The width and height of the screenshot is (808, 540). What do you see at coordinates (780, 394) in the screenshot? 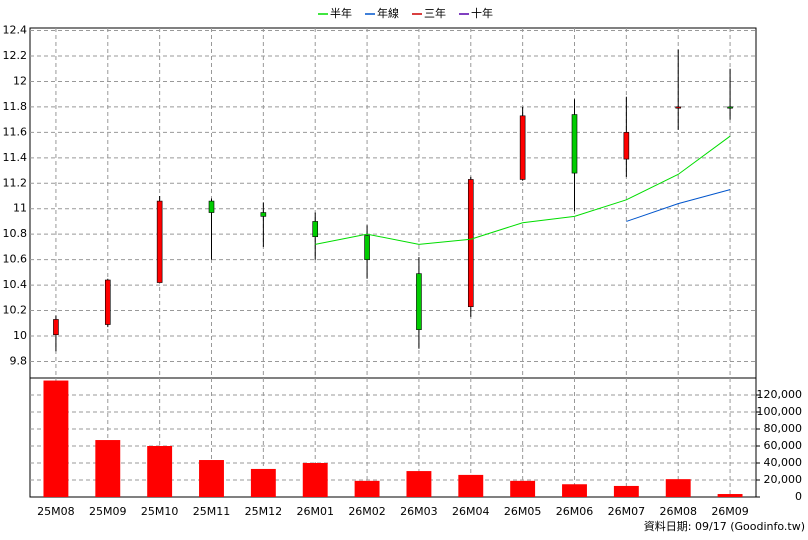
I see `volume-tick-label: 120,000` at bounding box center [780, 394].